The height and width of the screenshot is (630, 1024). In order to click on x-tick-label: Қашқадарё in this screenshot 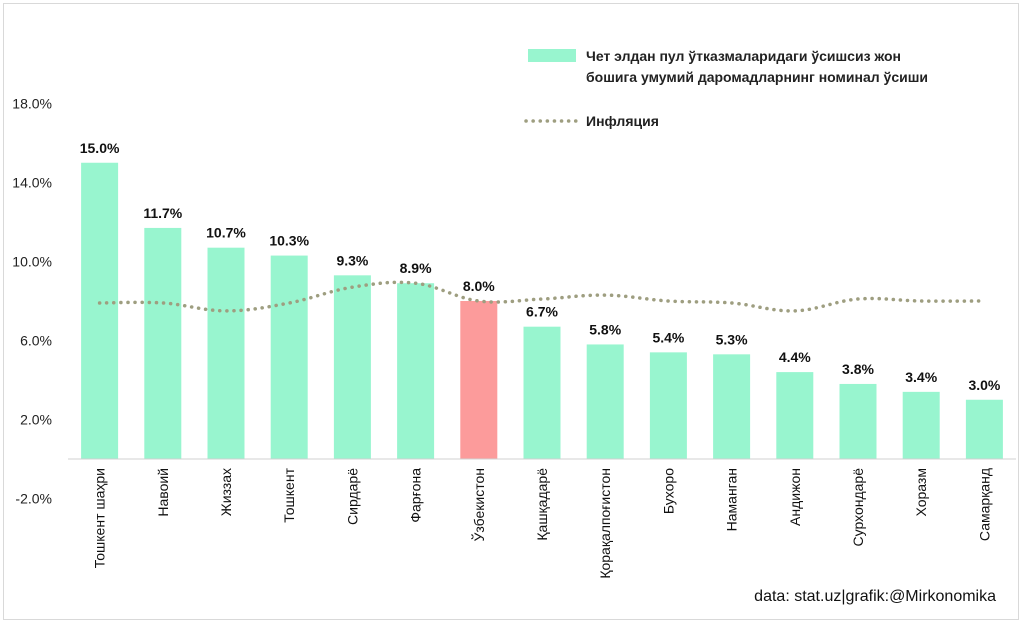, I will do `click(542, 504)`.